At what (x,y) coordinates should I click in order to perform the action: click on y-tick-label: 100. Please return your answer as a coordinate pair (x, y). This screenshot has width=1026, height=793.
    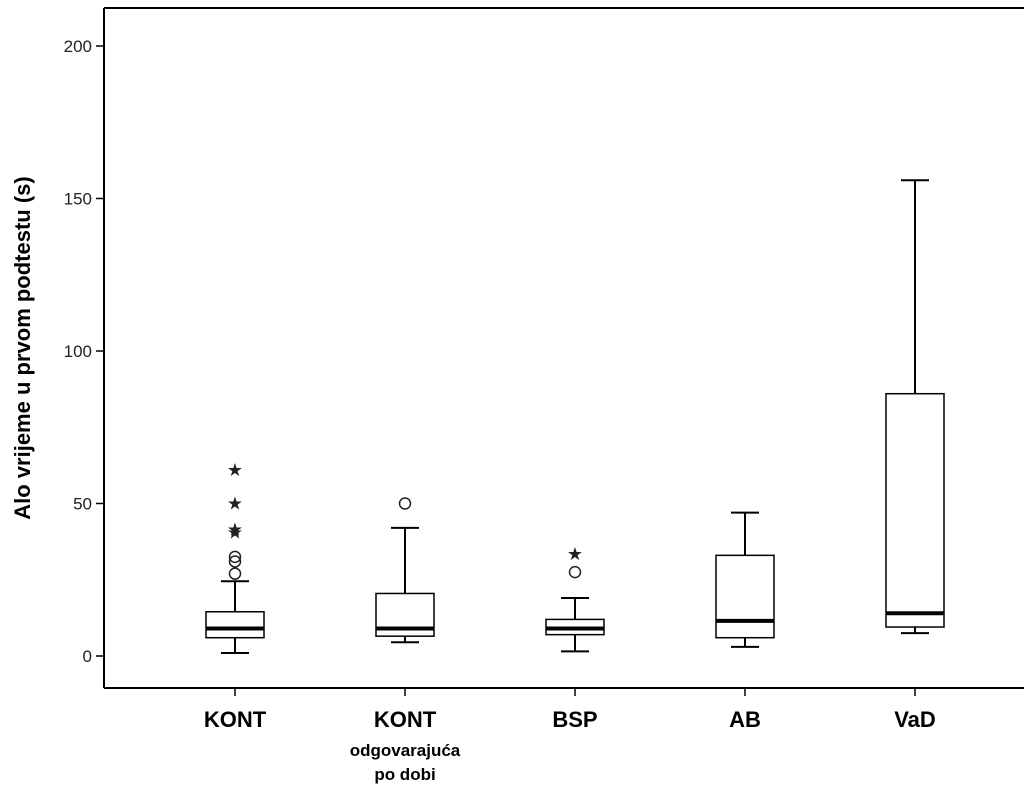
    Looking at the image, I should click on (78, 351).